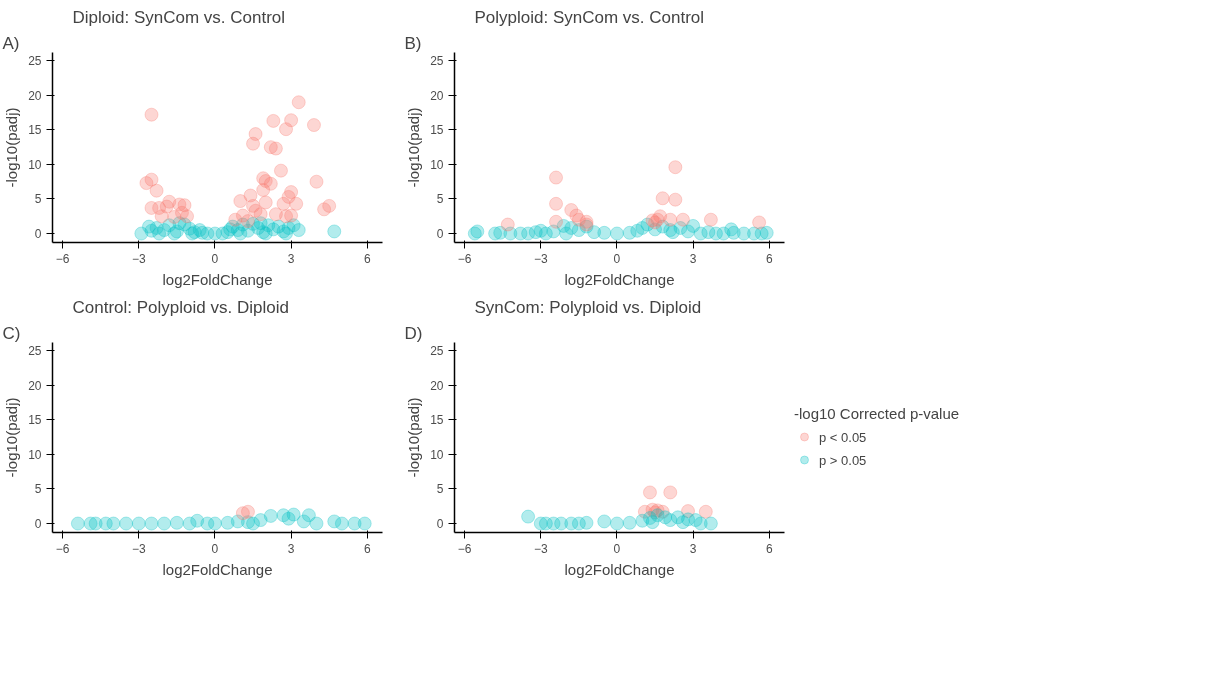 Image resolution: width=1219 pixels, height=684 pixels. Describe the element at coordinates (180, 307) in the screenshot. I see `chart-title: Control: Polyploid vs. Diploid` at that location.